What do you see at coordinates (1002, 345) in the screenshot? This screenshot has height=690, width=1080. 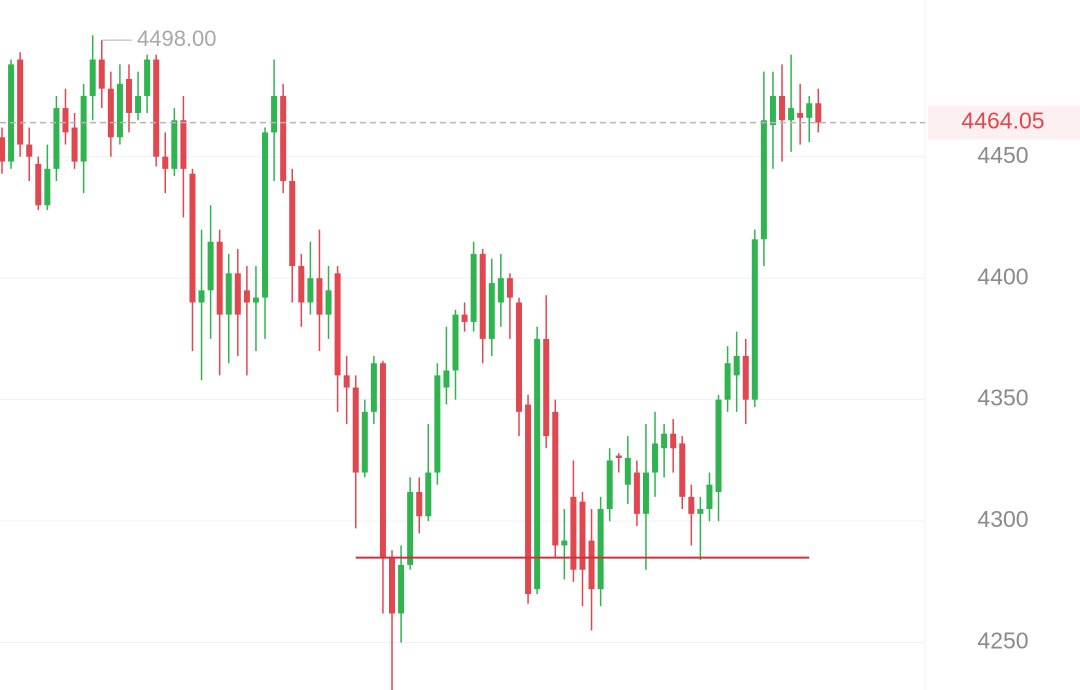 I see `price-axis-panel` at bounding box center [1002, 345].